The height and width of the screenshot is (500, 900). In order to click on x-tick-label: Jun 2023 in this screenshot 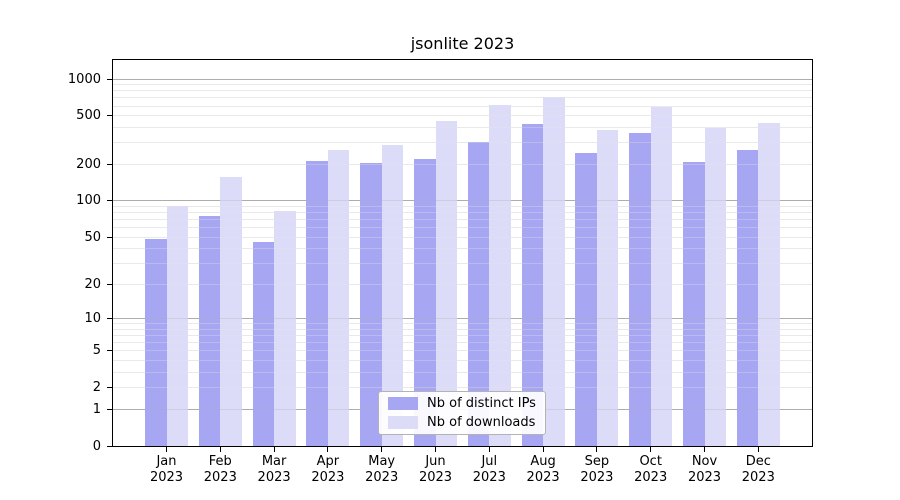, I will do `click(435, 469)`.